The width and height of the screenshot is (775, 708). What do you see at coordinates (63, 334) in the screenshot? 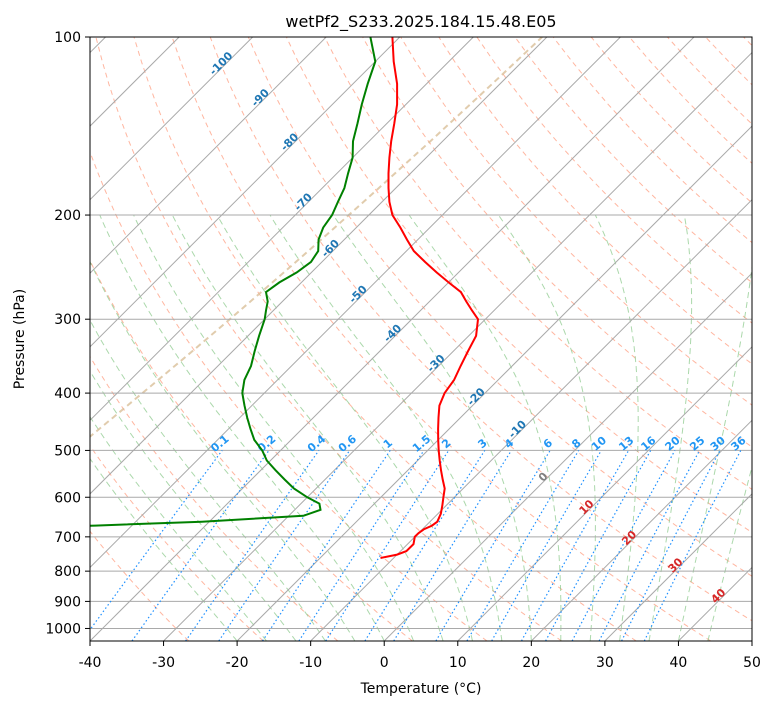
I see `y-axis-ticks: 1000 900 800 700 600 500 400 300 200 100` at bounding box center [63, 334].